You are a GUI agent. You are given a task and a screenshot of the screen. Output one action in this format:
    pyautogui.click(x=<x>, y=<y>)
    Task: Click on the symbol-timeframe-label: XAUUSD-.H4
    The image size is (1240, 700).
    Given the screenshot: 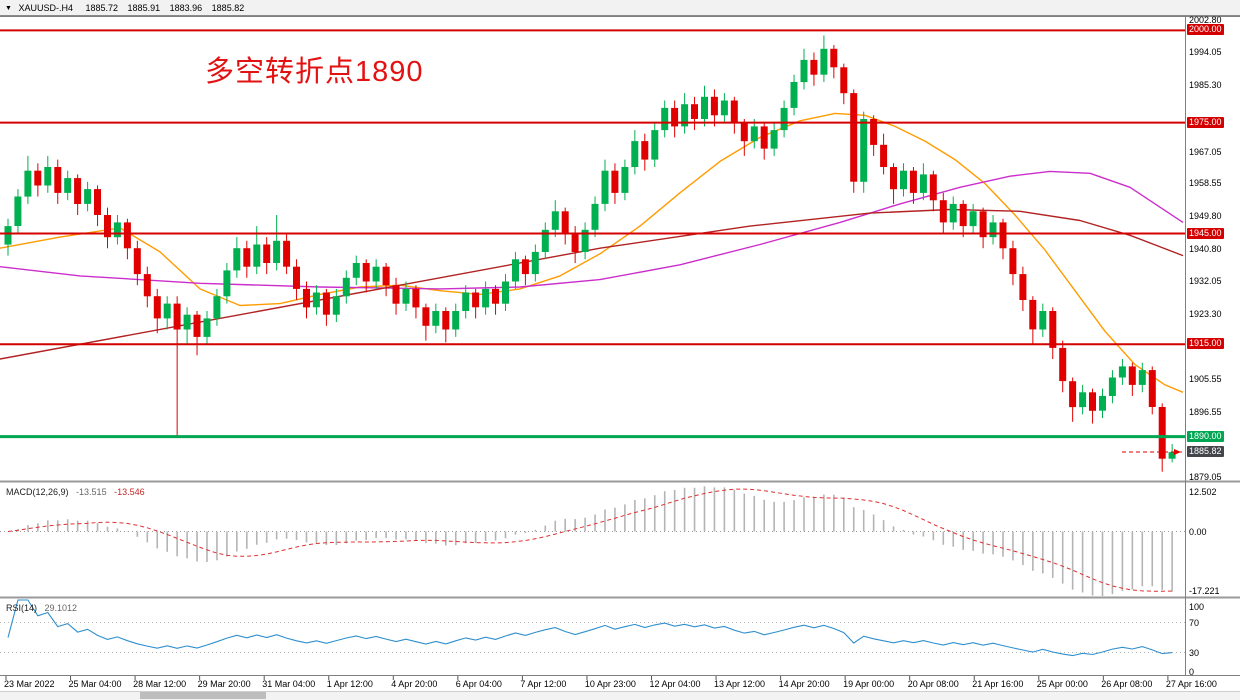 What is the action you would take?
    pyautogui.click(x=45, y=8)
    